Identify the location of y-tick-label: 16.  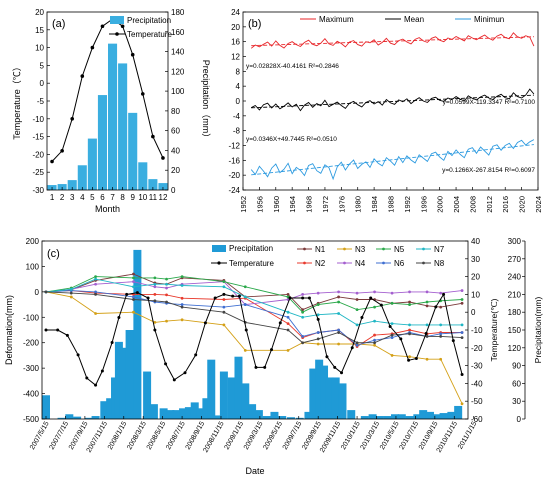
(235, 42).